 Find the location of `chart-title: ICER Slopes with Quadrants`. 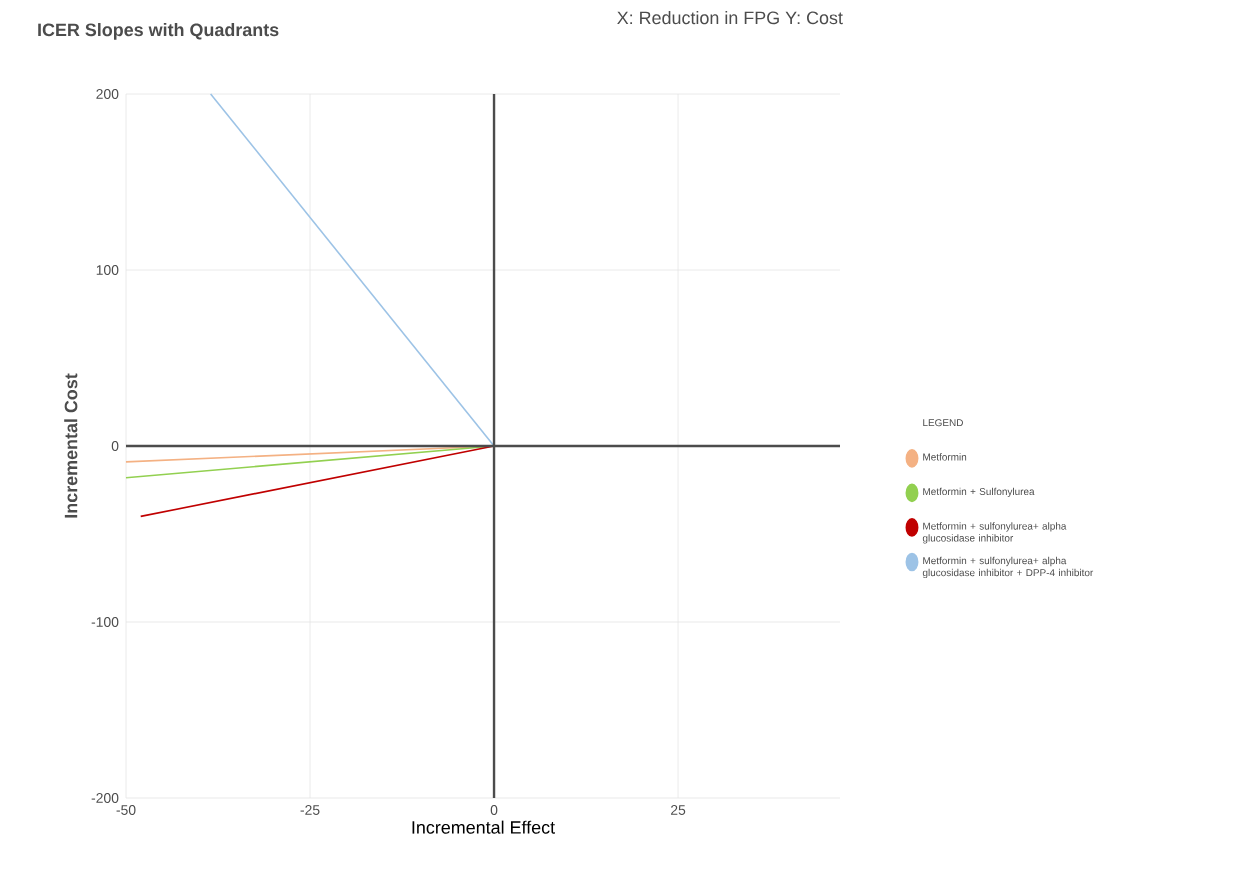

chart-title: ICER Slopes with Quadrants is located at coordinates (158, 31).